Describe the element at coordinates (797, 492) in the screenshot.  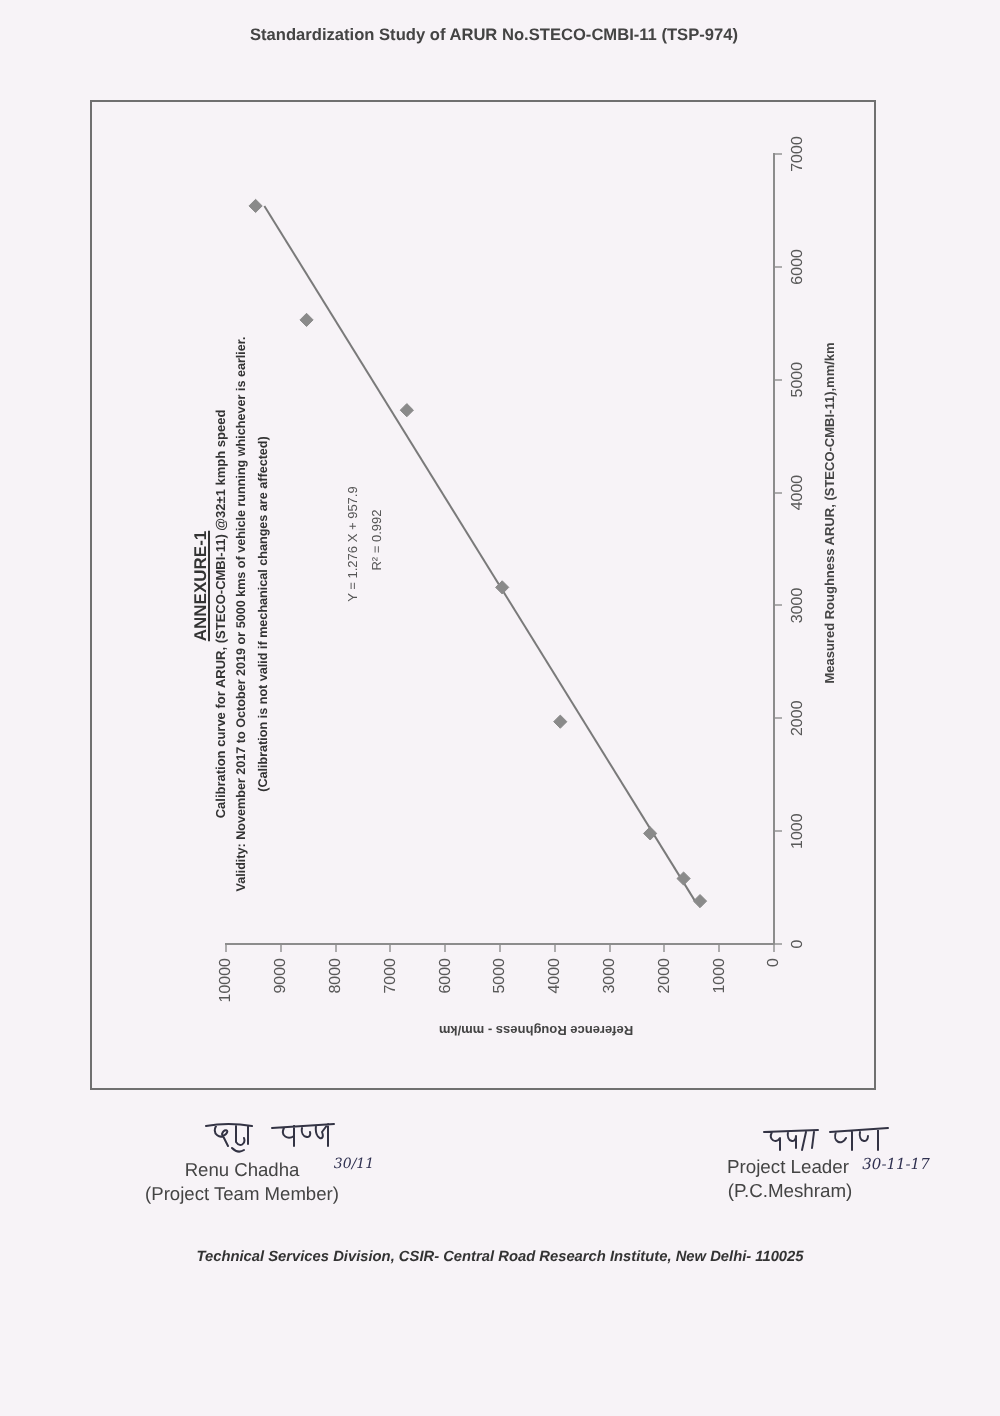
I see `y-tick-label: 4000` at that location.